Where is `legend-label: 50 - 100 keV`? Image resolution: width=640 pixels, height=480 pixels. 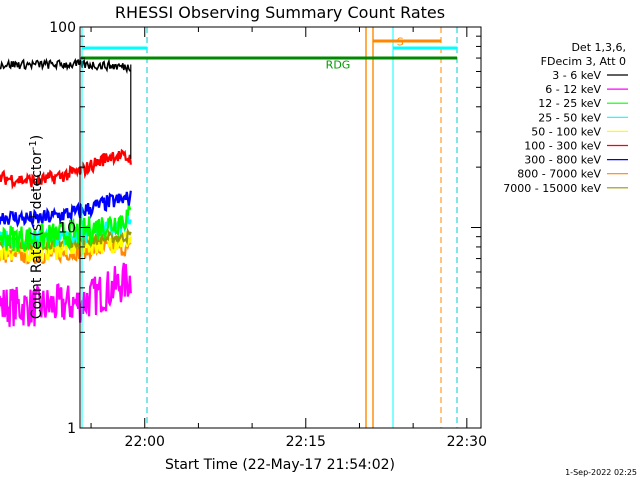 legend-label: 50 - 100 keV is located at coordinates (566, 131).